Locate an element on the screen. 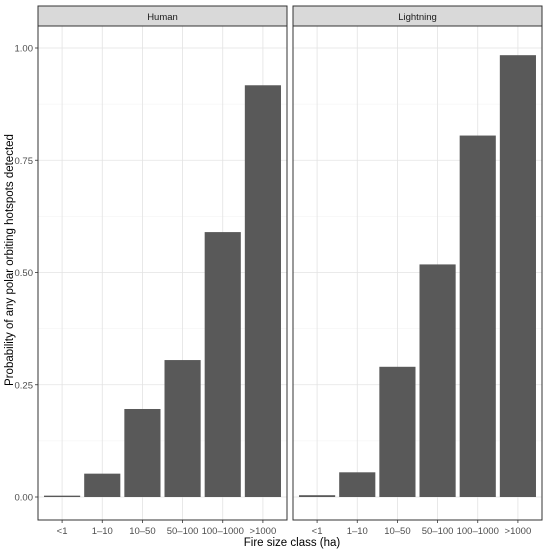 This screenshot has width=550, height=553. y-tick-label: 0.25 is located at coordinates (24, 385).